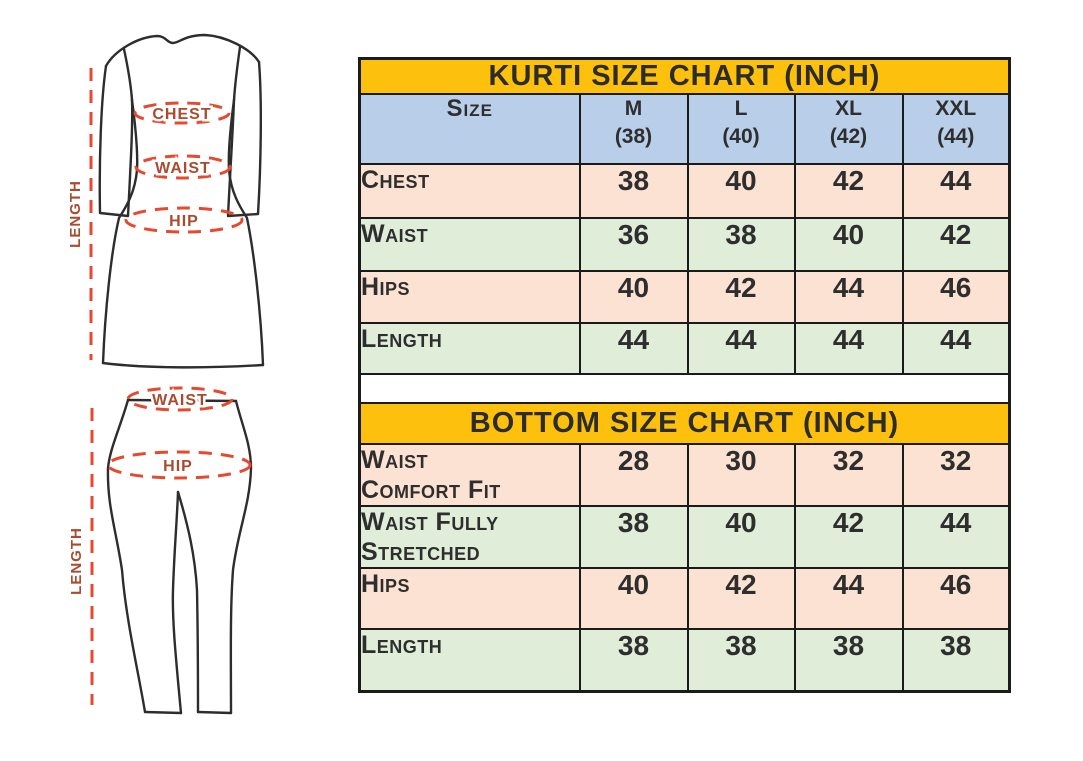 Image resolution: width=1083 pixels, height=761 pixels. I want to click on kurti-hip-label: HIP, so click(184, 221).